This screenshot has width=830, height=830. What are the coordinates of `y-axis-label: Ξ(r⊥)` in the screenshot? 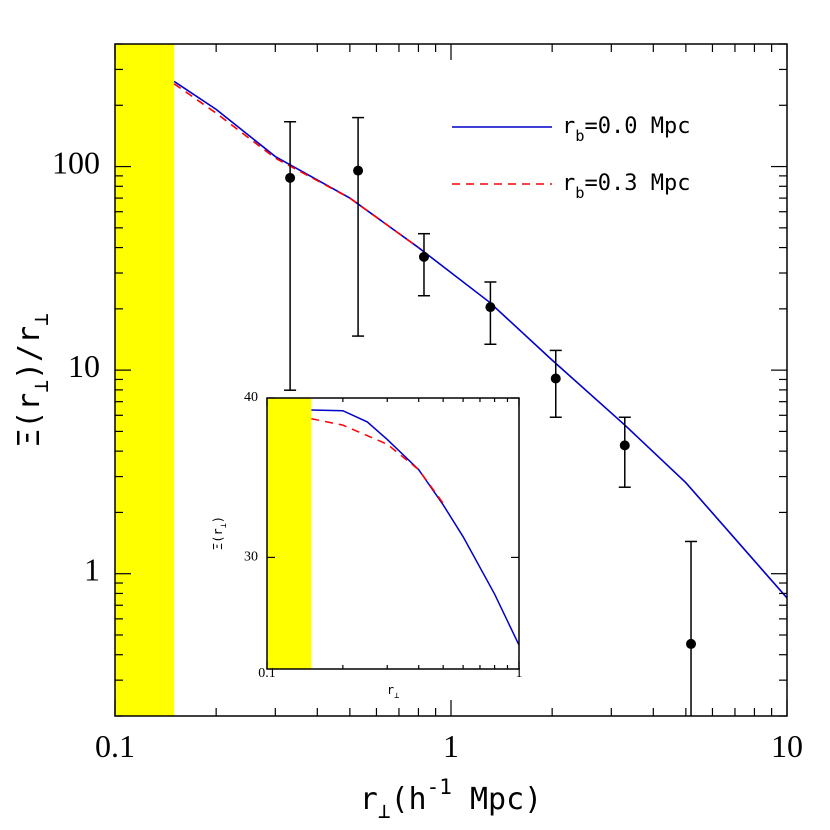 It's located at (219, 533).